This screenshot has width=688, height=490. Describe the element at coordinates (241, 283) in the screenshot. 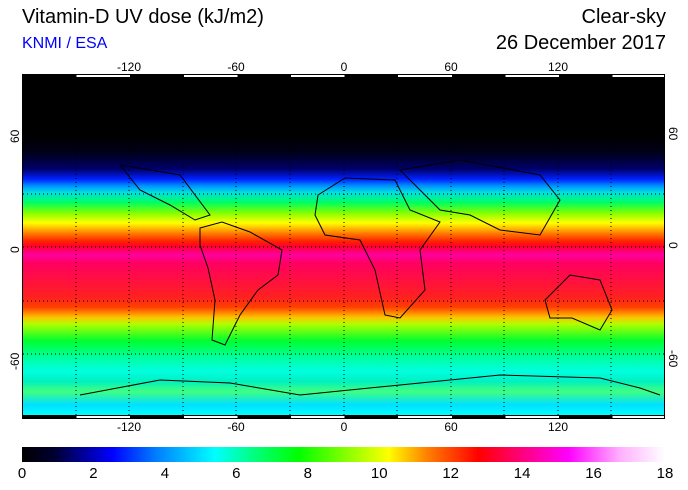

I see `south-america-outline` at that location.